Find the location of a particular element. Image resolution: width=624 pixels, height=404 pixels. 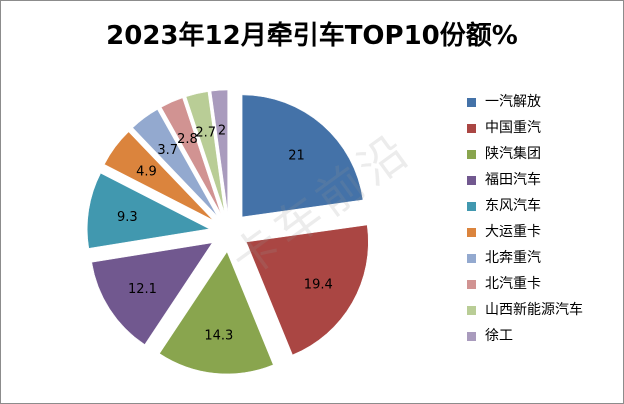

data-label-4: 12.1 is located at coordinates (142, 289).